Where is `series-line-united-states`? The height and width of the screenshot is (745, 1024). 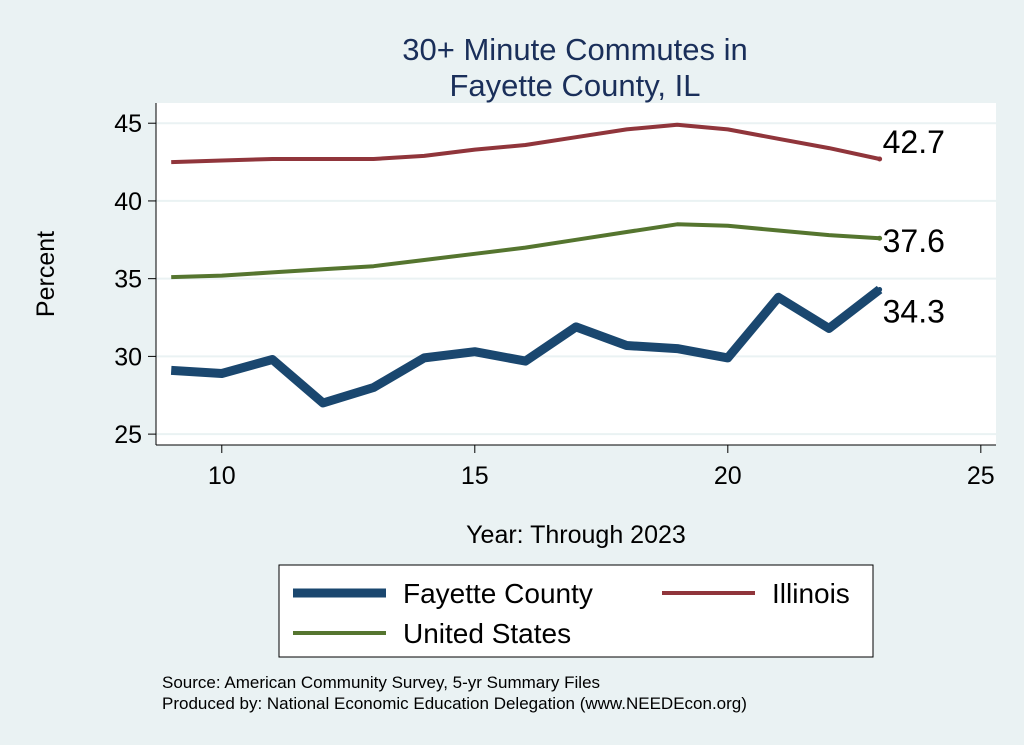
series-line-united-states is located at coordinates (525, 251).